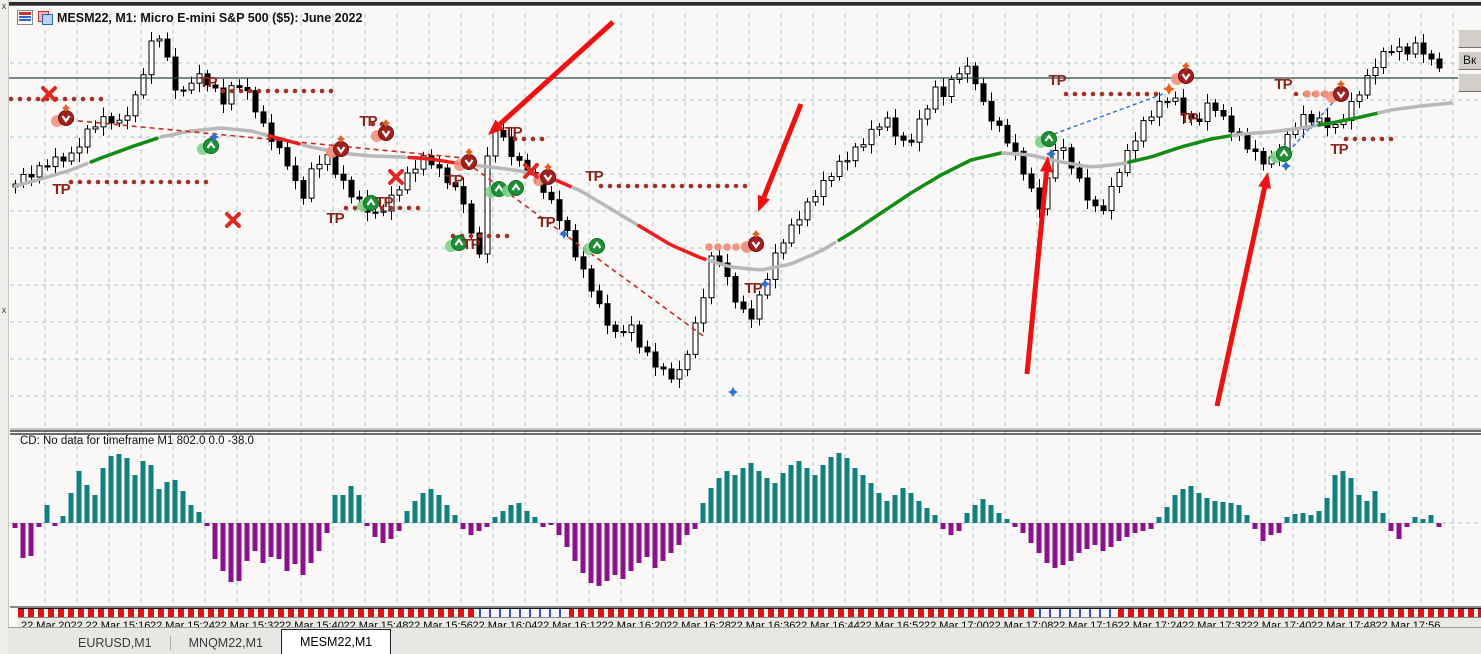  I want to click on chart-list-icon, so click(25, 17).